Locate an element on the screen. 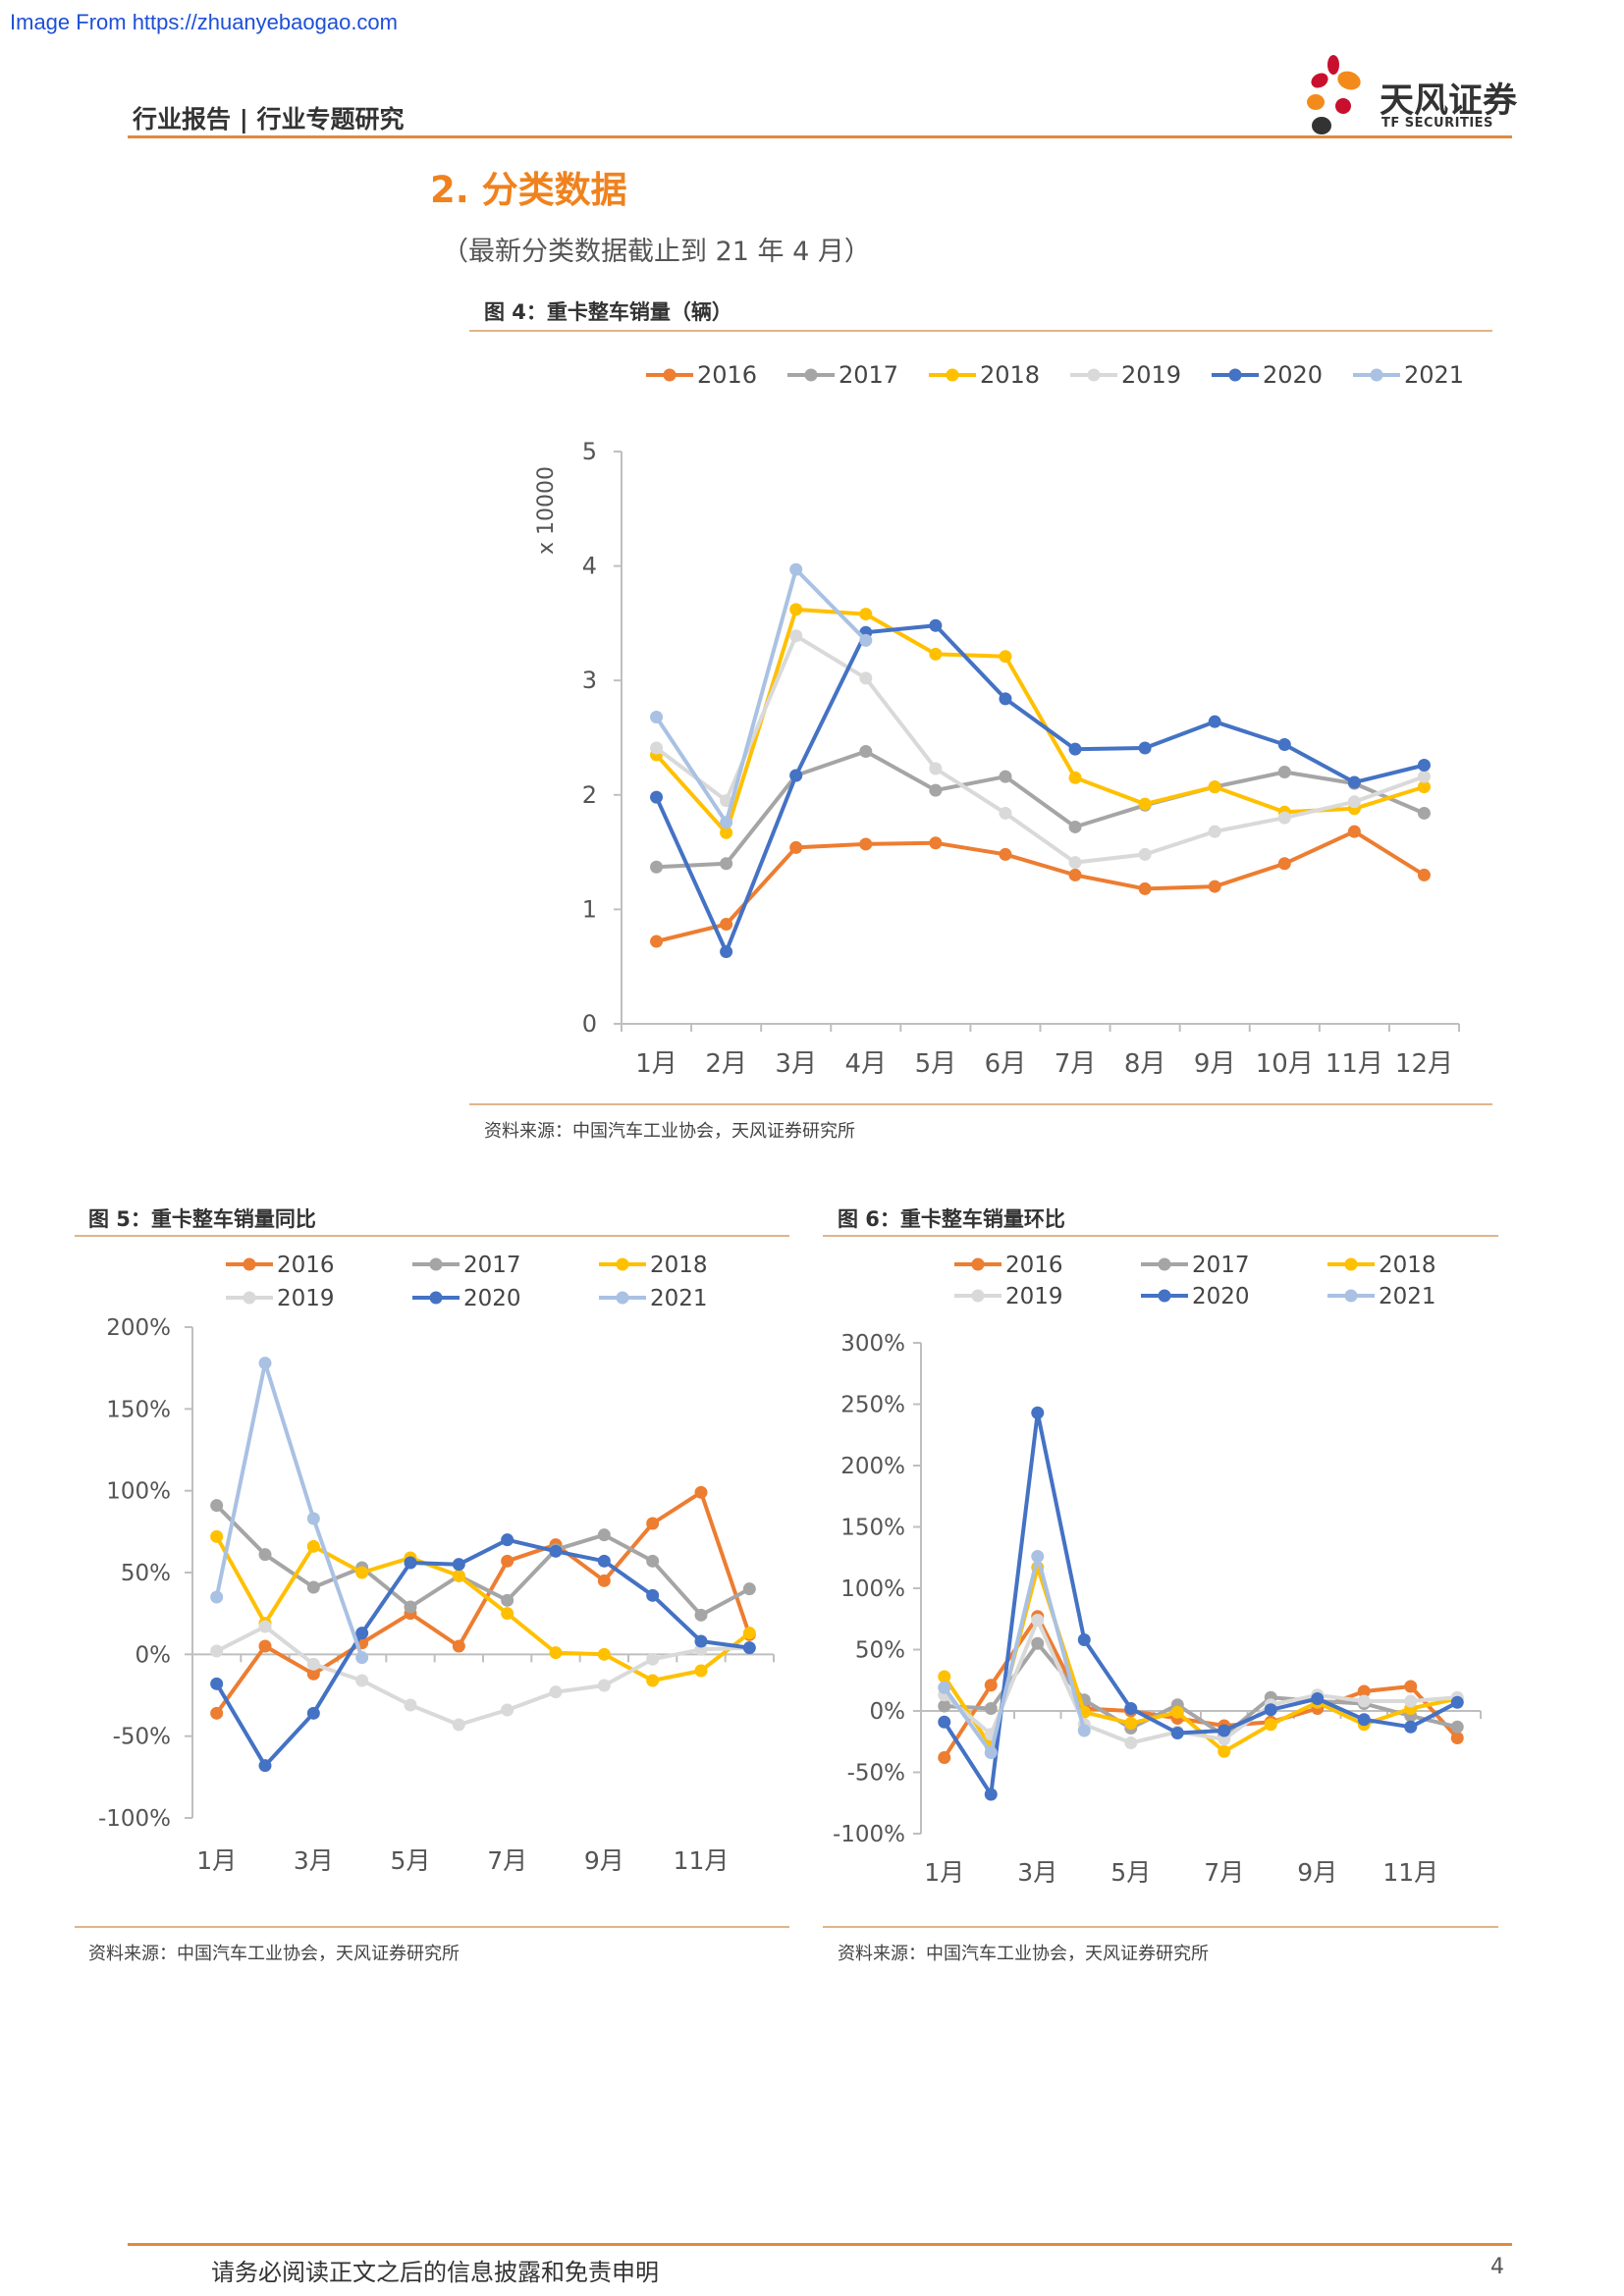 The image size is (1624, 2296). y-tick-label: 2 is located at coordinates (589, 795).